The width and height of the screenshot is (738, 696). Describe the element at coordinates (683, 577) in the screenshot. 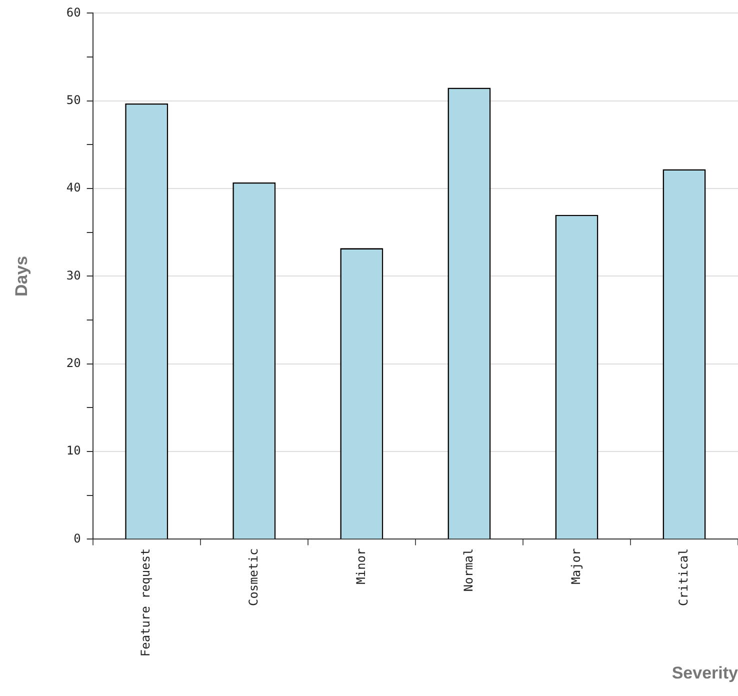

I see `x-tick-label: Critical` at that location.